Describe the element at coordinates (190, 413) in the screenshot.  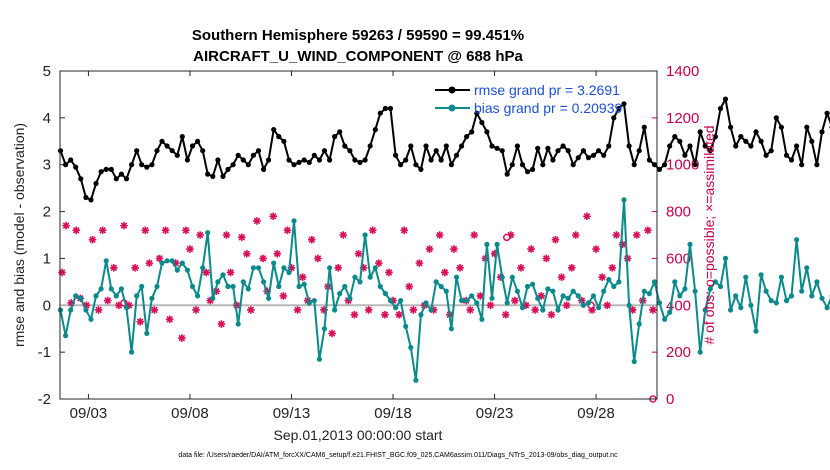
I see `x-tick-label: 09/08` at that location.